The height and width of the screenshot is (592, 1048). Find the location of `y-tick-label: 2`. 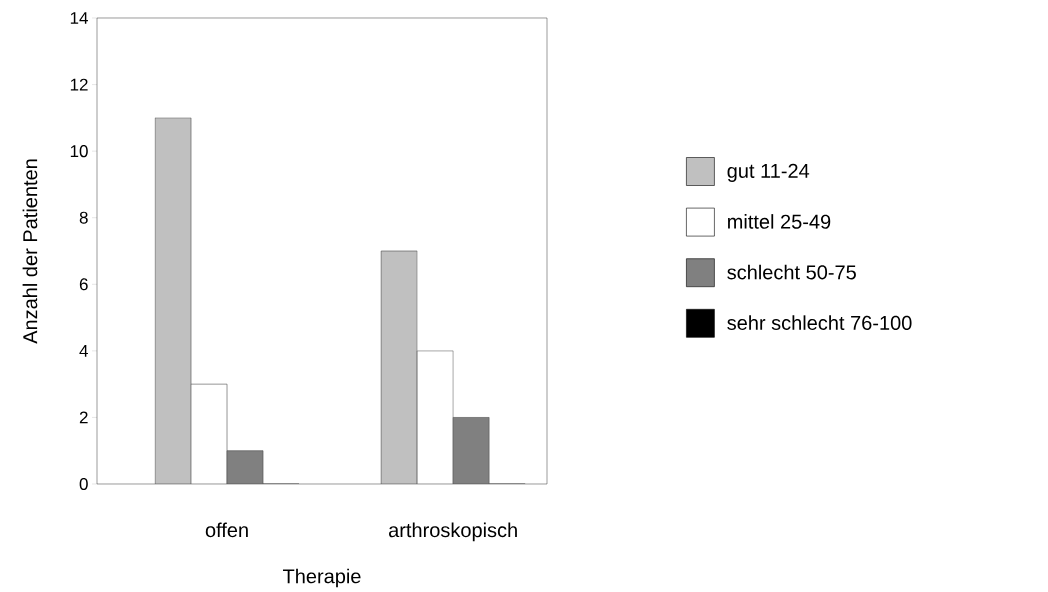

y-tick-label: 2 is located at coordinates (83, 417).